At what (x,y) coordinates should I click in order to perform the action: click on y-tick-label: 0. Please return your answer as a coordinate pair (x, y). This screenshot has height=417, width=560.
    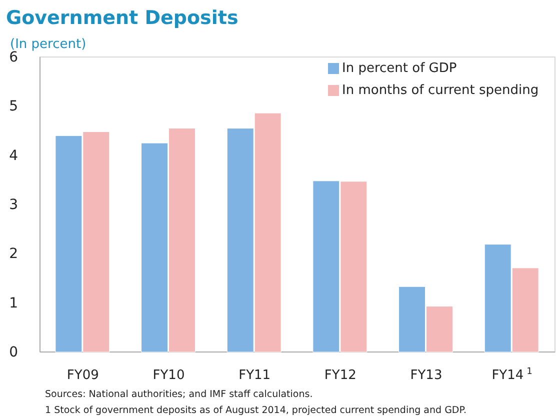
    Looking at the image, I should click on (13, 352).